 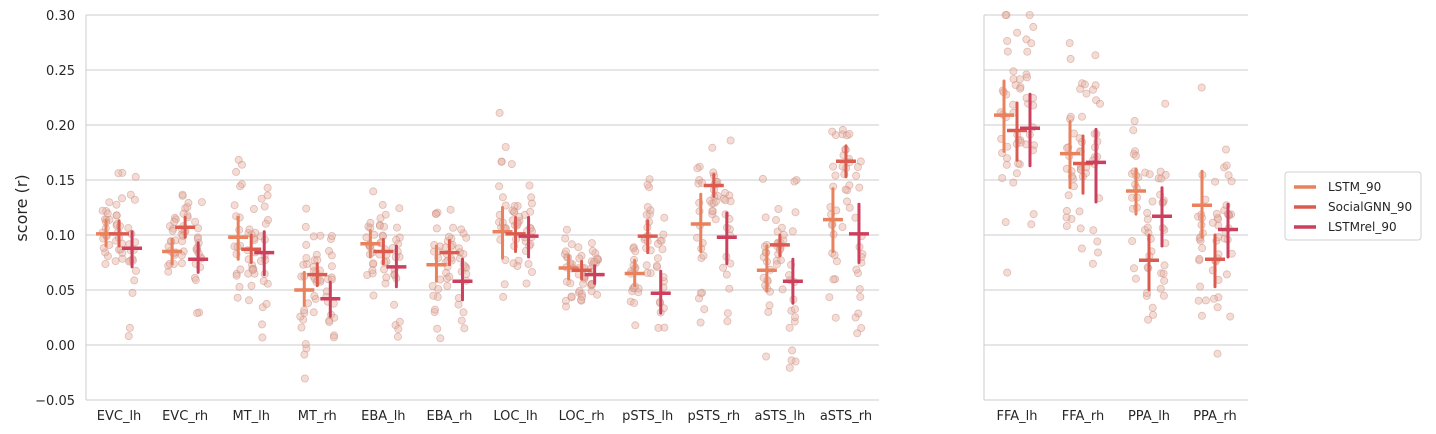 What do you see at coordinates (60, 181) in the screenshot?
I see `y-tick-label: 0.15` at bounding box center [60, 181].